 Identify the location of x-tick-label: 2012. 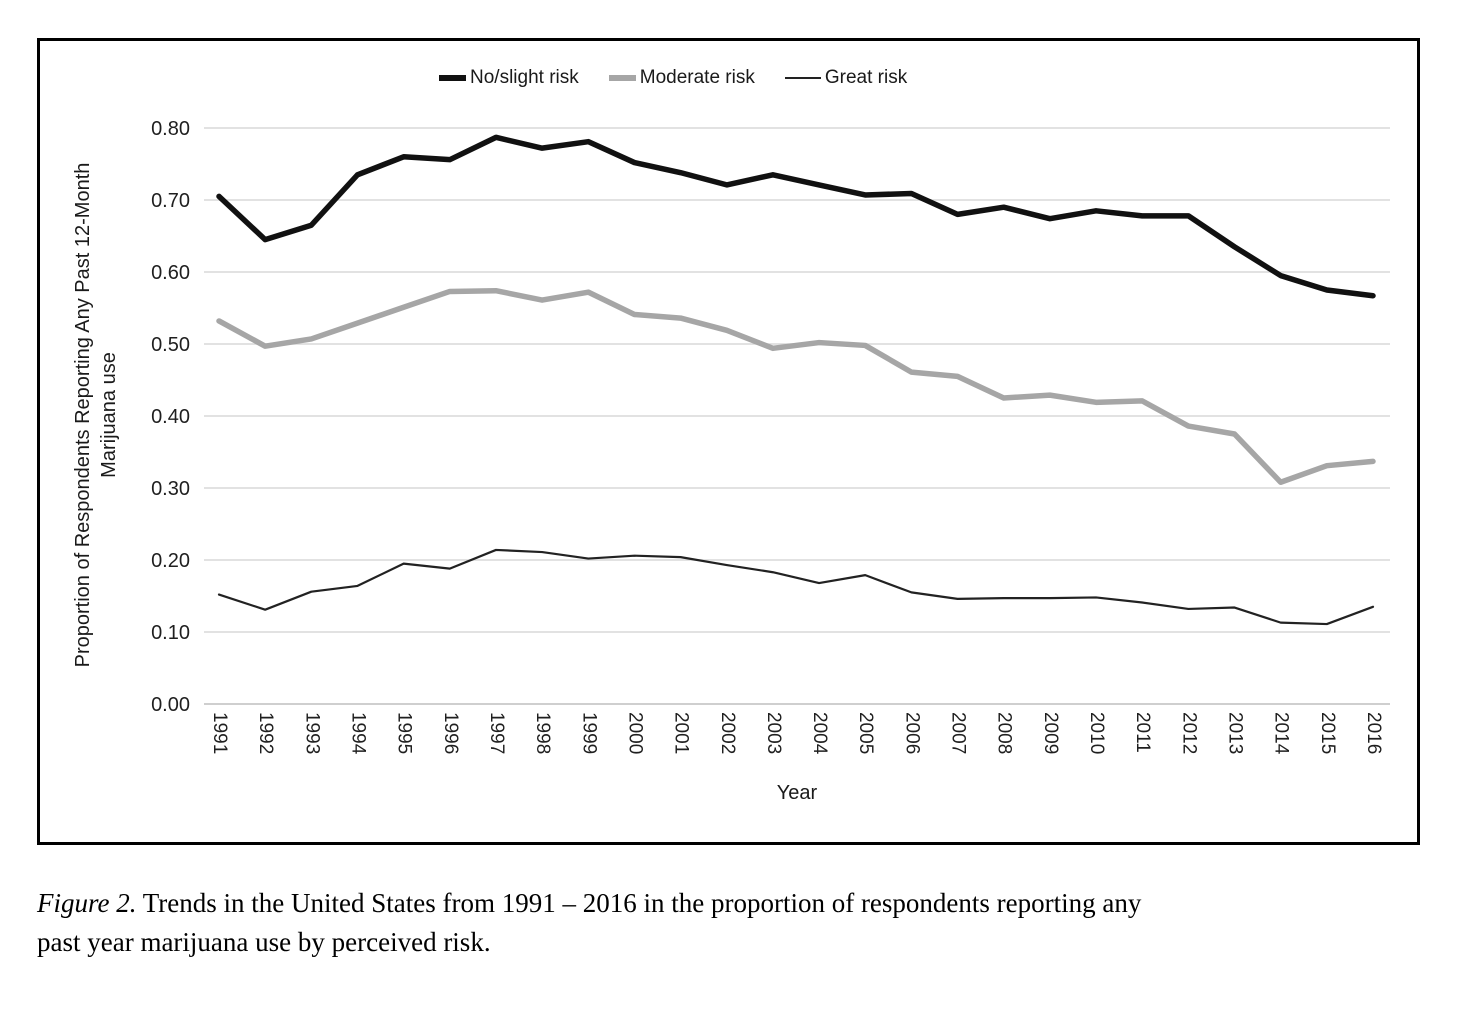
(1188, 733).